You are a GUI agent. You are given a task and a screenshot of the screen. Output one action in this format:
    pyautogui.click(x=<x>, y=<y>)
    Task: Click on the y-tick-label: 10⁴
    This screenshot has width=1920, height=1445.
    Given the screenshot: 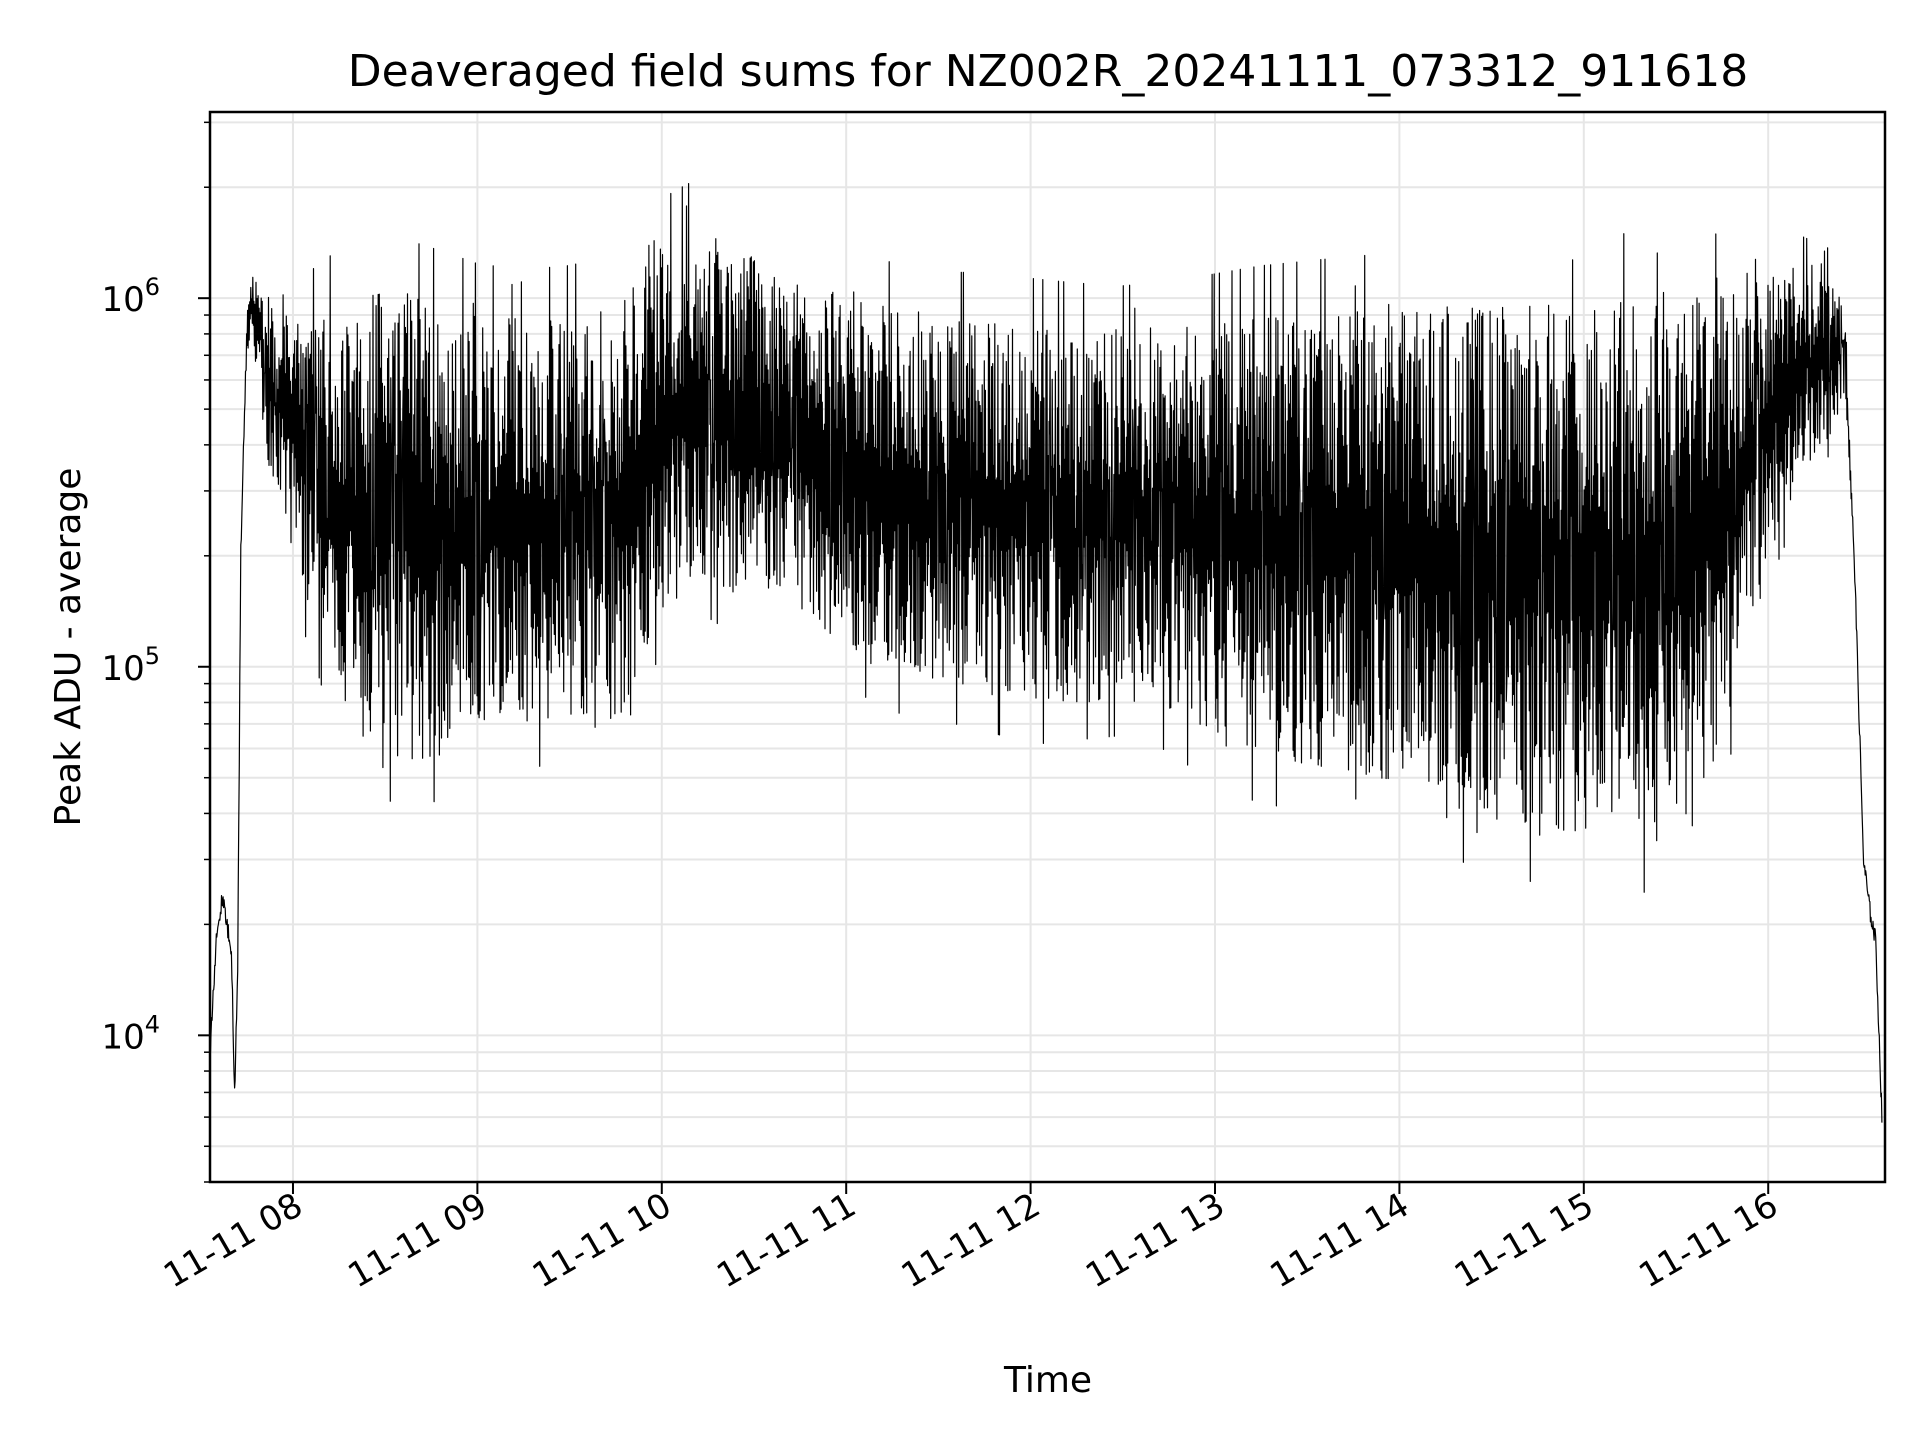 What is the action you would take?
    pyautogui.click(x=130, y=1033)
    